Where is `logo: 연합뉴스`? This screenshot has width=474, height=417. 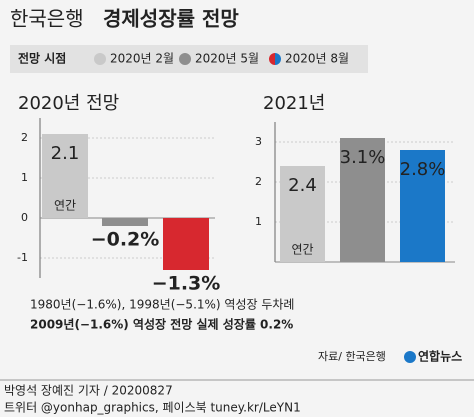 logo: 연합뉴스 is located at coordinates (440, 356).